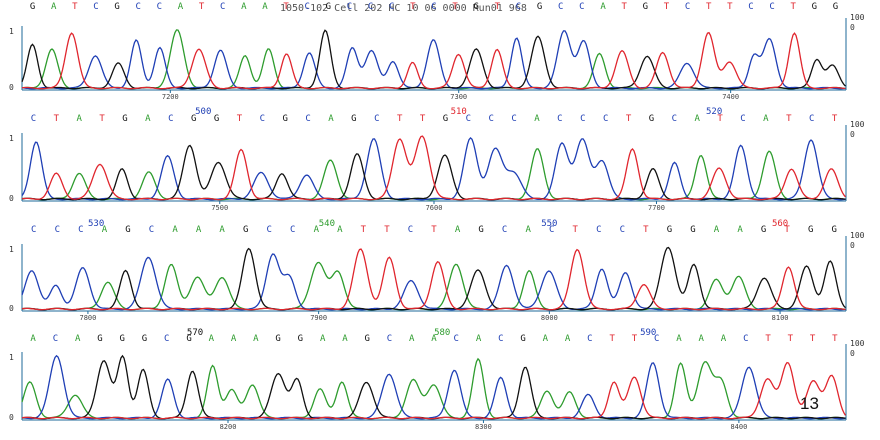 The image size is (880, 440). What do you see at coordinates (857, 235) in the screenshot?
I see `quality-tick-label: 100` at bounding box center [857, 235].